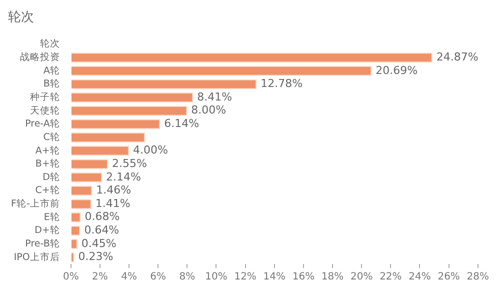  What do you see at coordinates (214, 97) in the screenshot?
I see `data-label: 8.41%` at bounding box center [214, 97].